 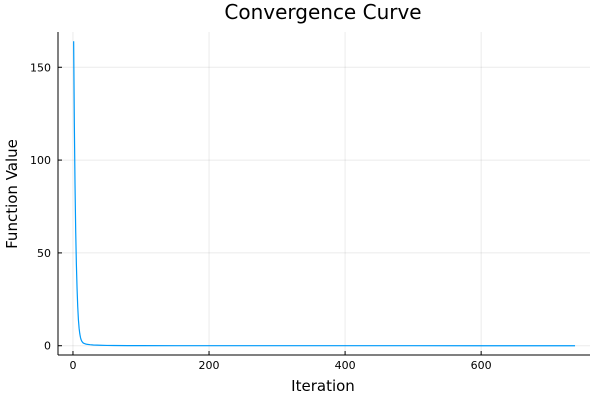 I want to click on chart-title: Convergence Curve, so click(x=322, y=12).